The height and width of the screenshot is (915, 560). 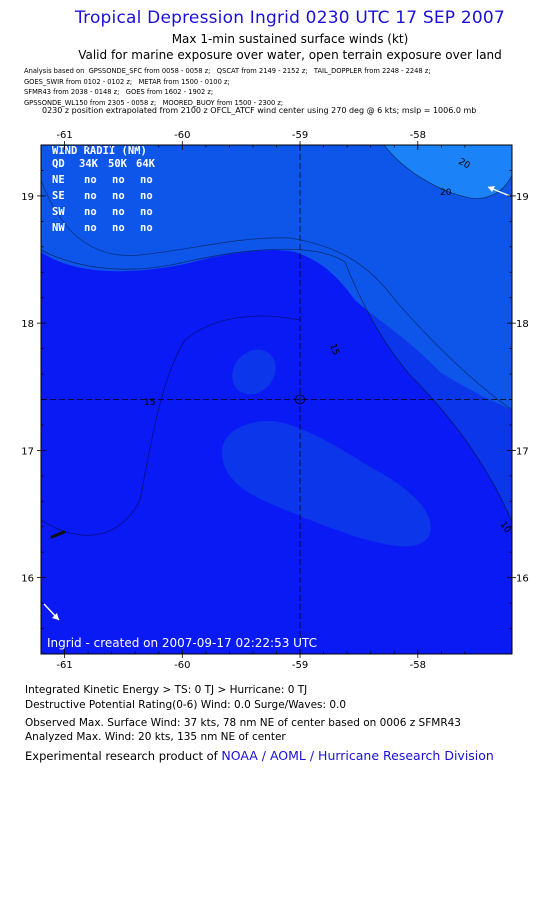 What do you see at coordinates (58, 180) in the screenshot?
I see `wind-radii-quadrant: NE` at bounding box center [58, 180].